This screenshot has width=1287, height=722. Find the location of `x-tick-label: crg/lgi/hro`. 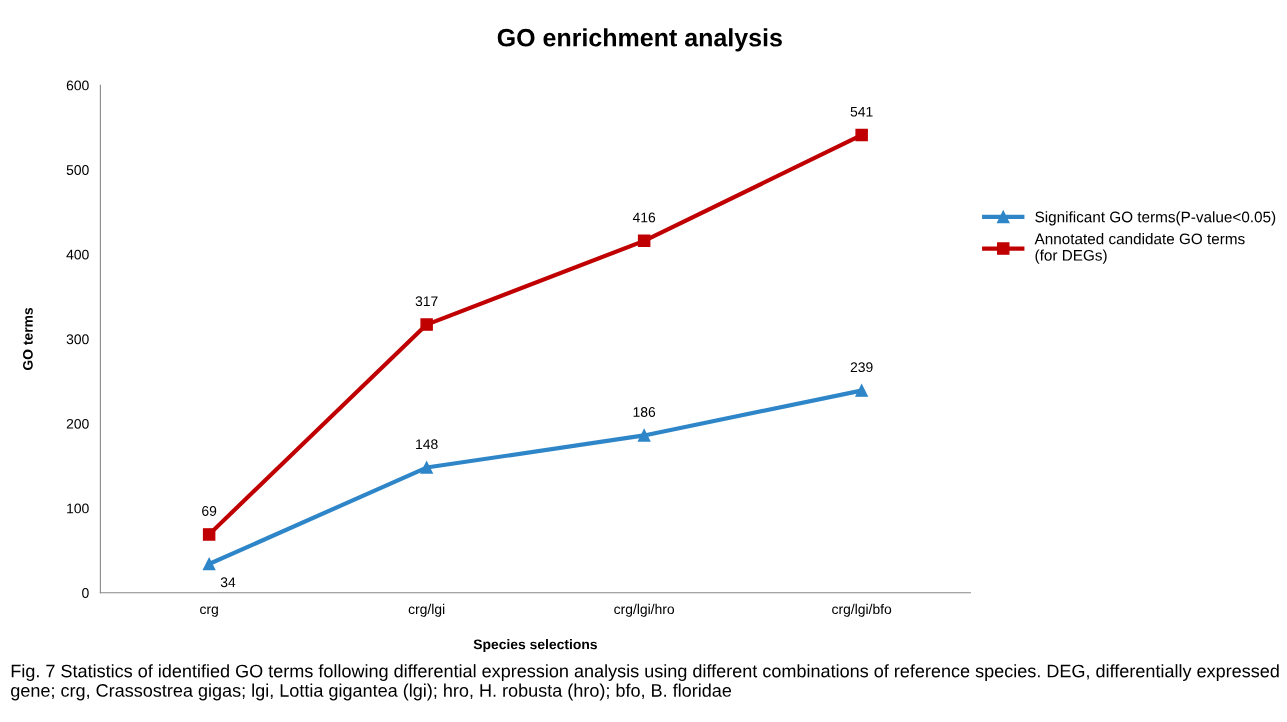

x-tick-label: crg/lgi/hro is located at coordinates (644, 610).